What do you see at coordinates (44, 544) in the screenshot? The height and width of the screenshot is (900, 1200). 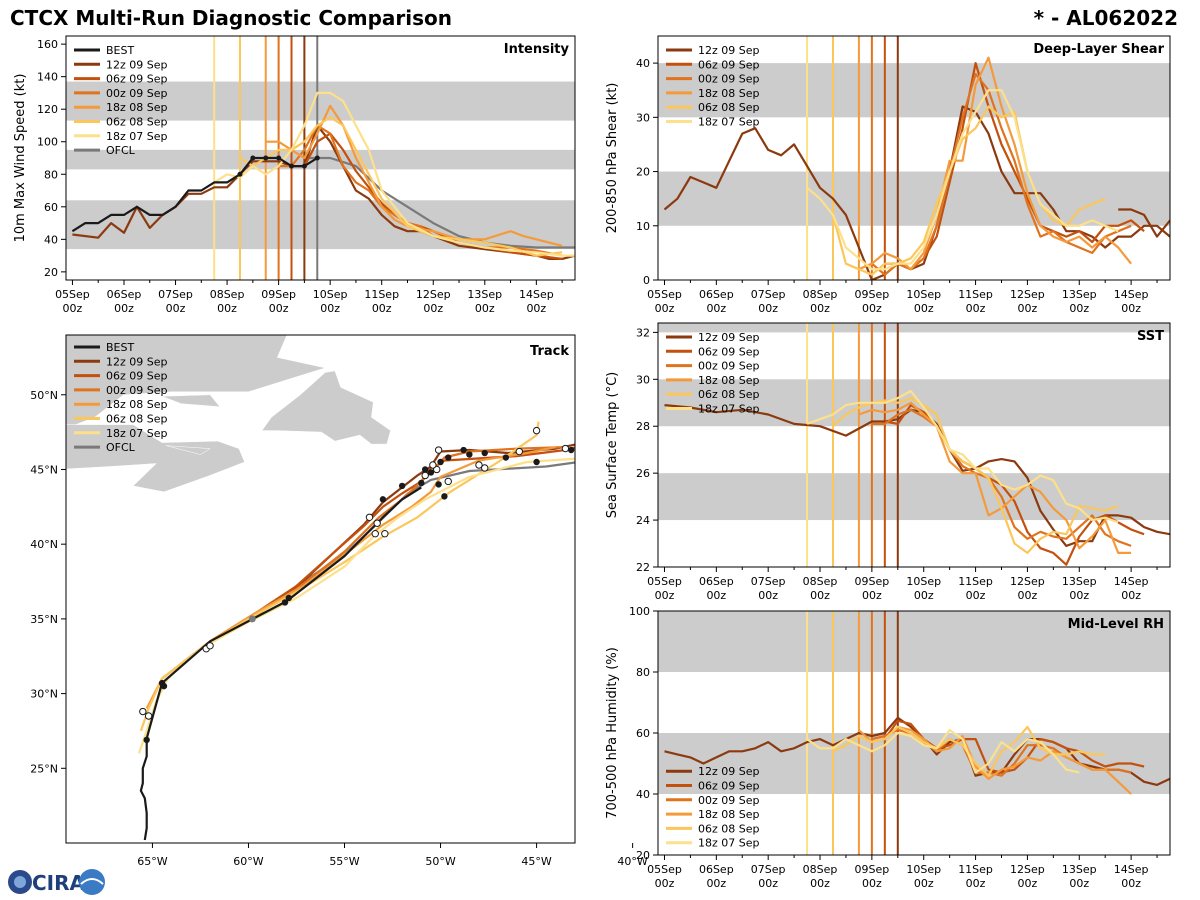 I see `track-y-tick-label: 40°N` at bounding box center [44, 544].